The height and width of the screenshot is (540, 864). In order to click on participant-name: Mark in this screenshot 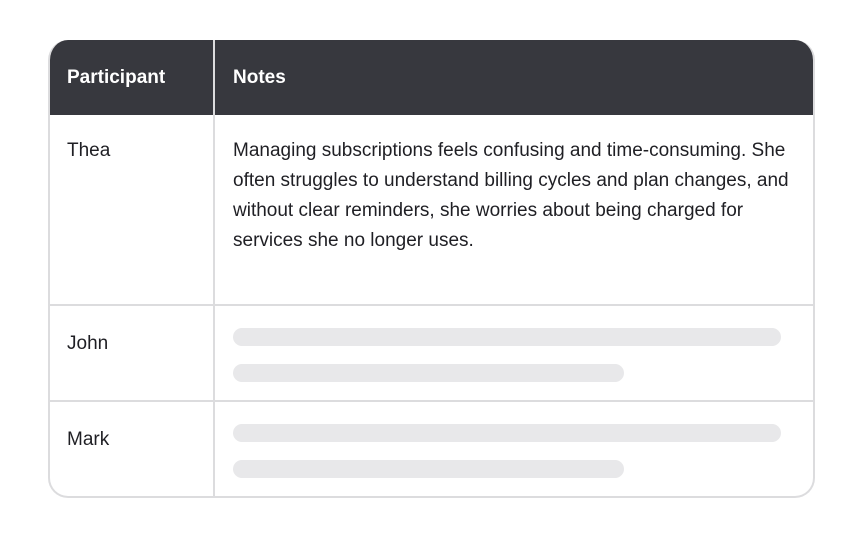, I will do `click(88, 439)`.